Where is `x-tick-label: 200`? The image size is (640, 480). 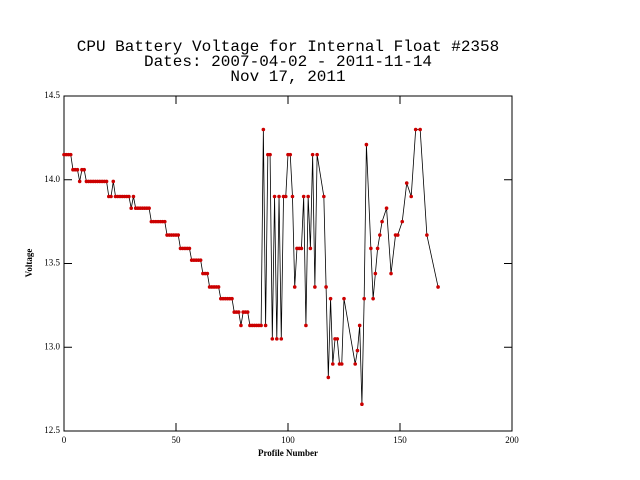
x-tick-label: 200 is located at coordinates (512, 440).